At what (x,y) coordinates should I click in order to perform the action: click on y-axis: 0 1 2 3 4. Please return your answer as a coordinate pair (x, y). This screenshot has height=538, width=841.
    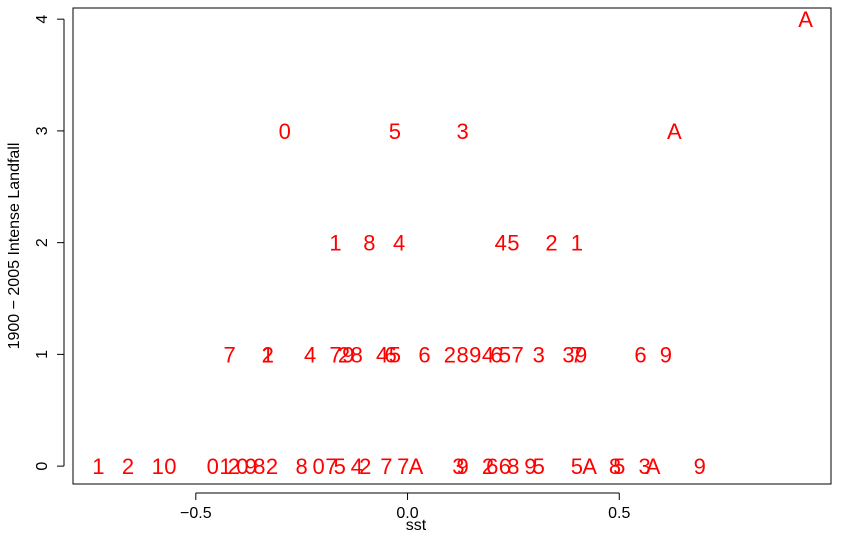
    Looking at the image, I should click on (49, 243).